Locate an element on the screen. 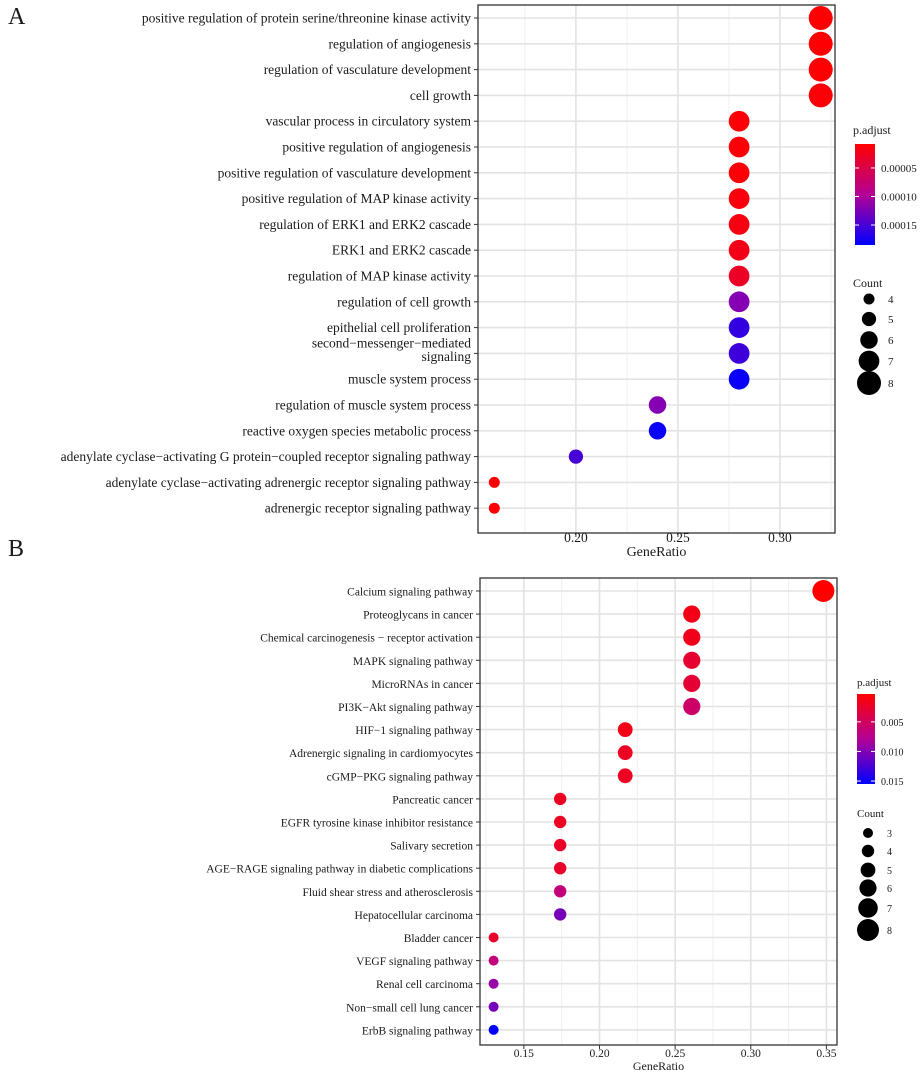 The height and width of the screenshot is (1075, 920). size-legend-label: 3 is located at coordinates (889, 834).